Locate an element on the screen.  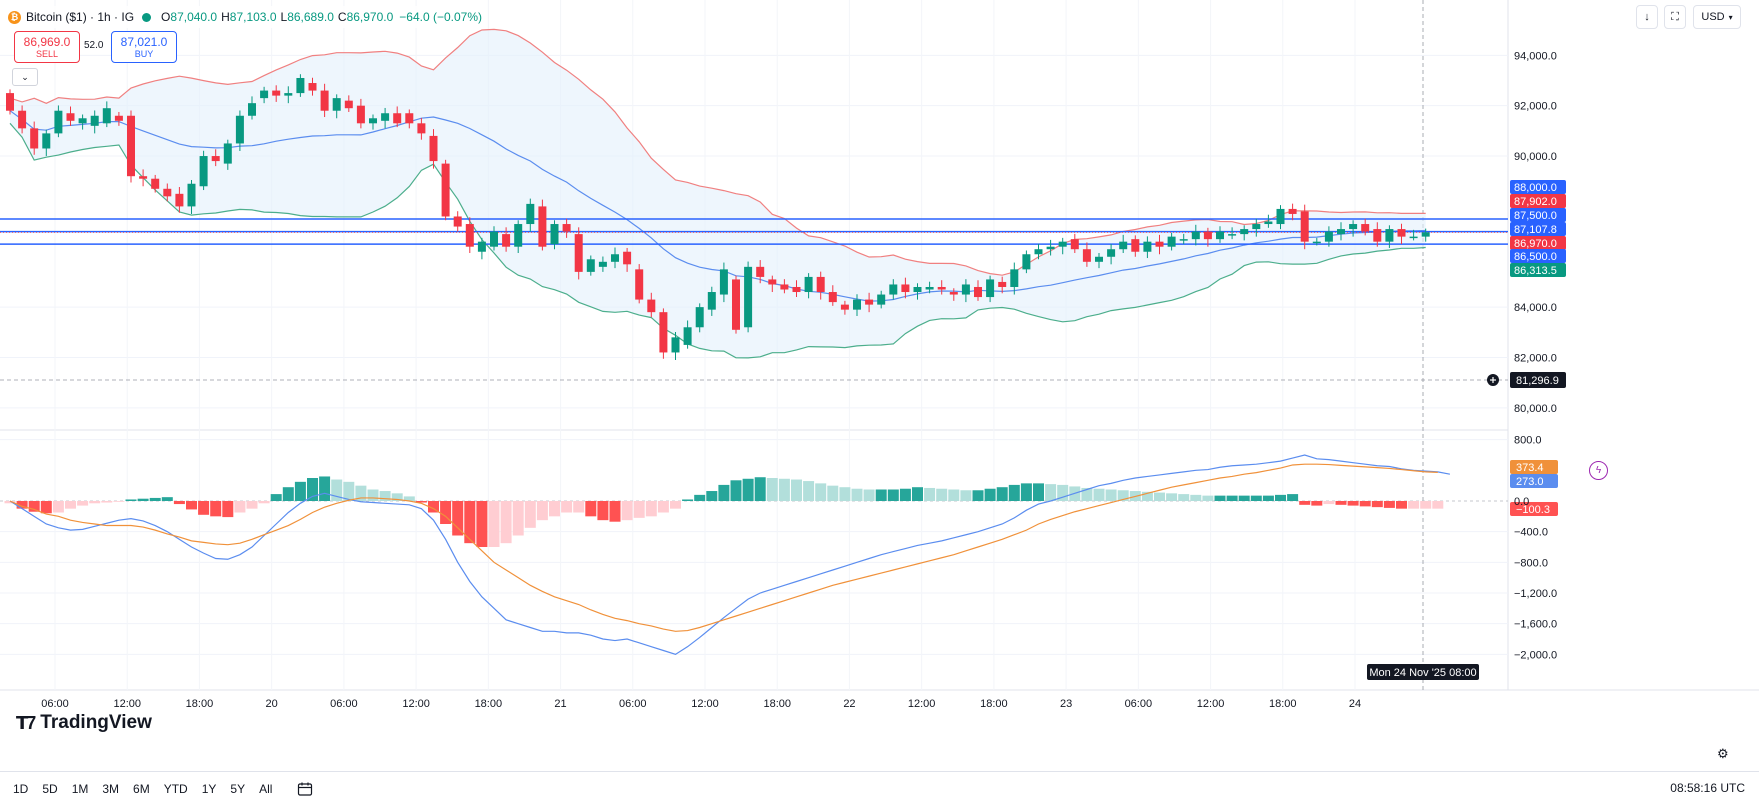
range-button-1m: 1M is located at coordinates (80, 789).